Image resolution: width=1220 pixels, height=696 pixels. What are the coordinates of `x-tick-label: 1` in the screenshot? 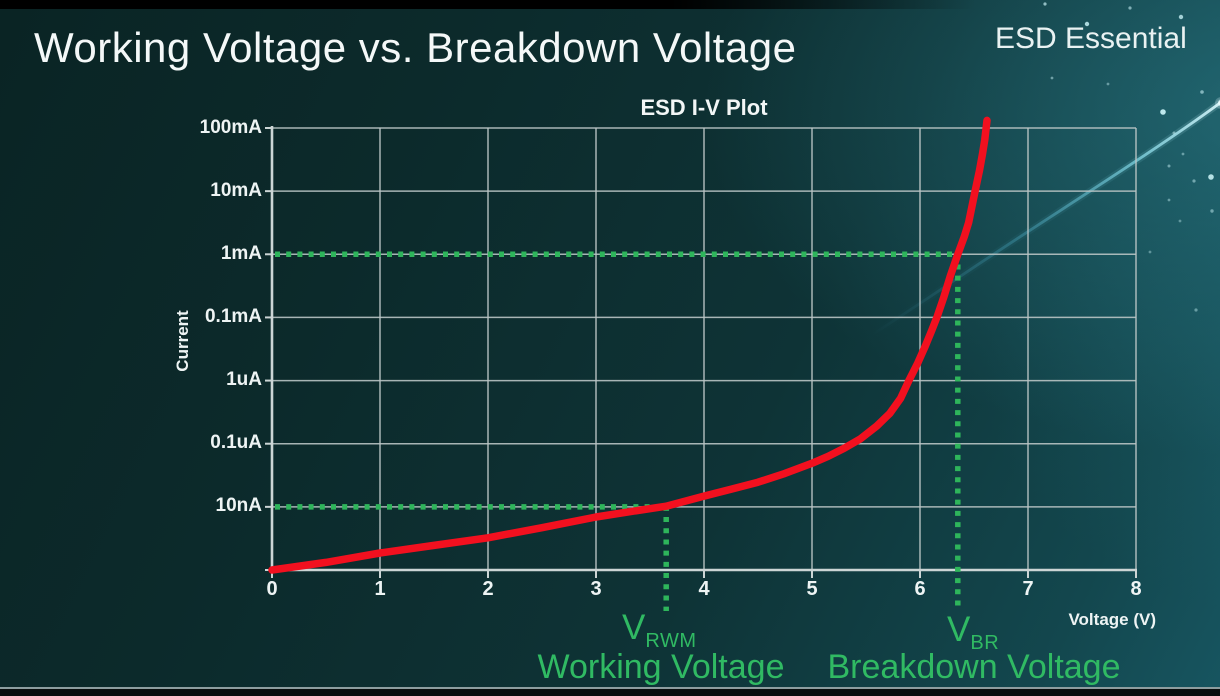 It's located at (380, 589).